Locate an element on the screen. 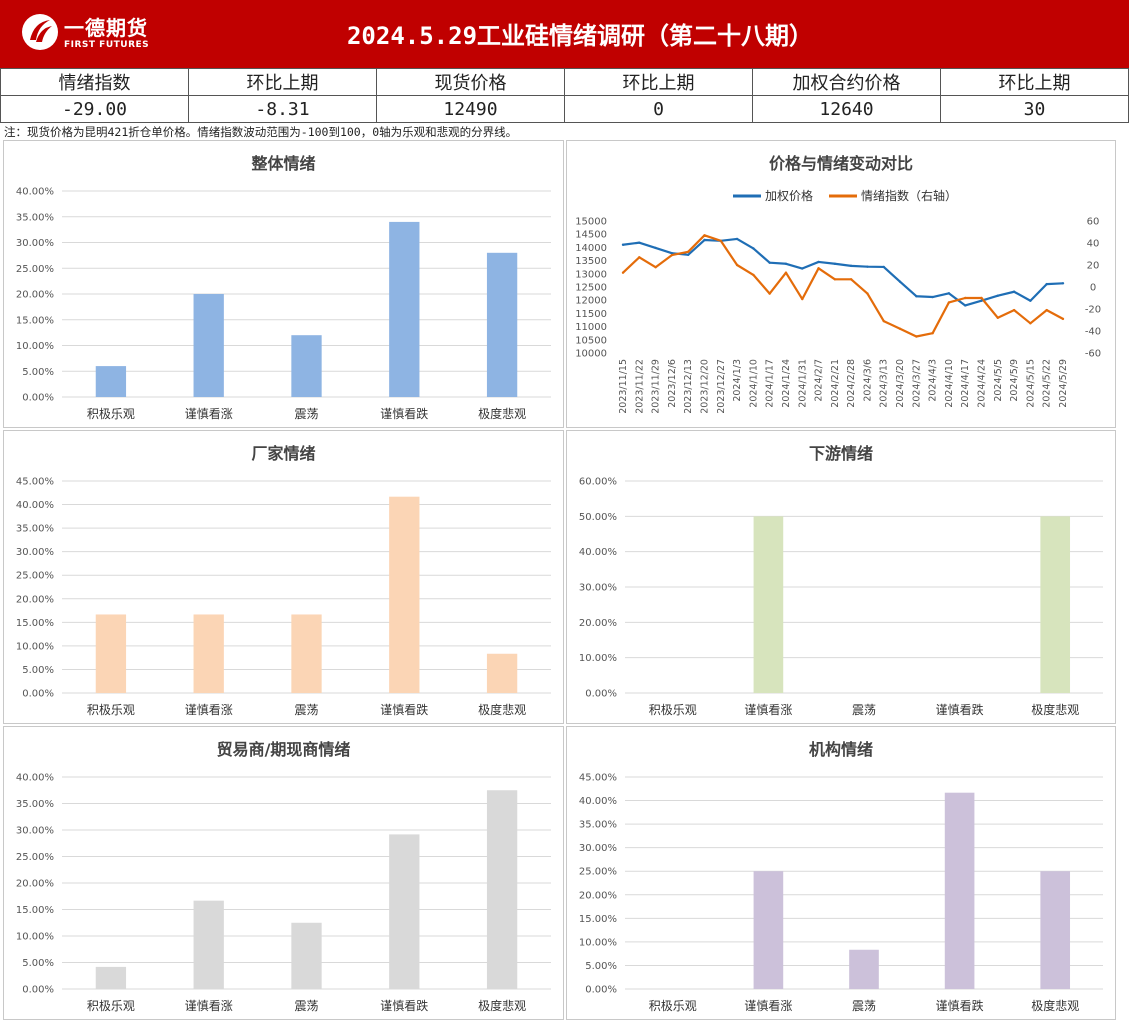 This screenshot has width=1129, height=1022. y-left-tick-label: 13000 is located at coordinates (591, 274).